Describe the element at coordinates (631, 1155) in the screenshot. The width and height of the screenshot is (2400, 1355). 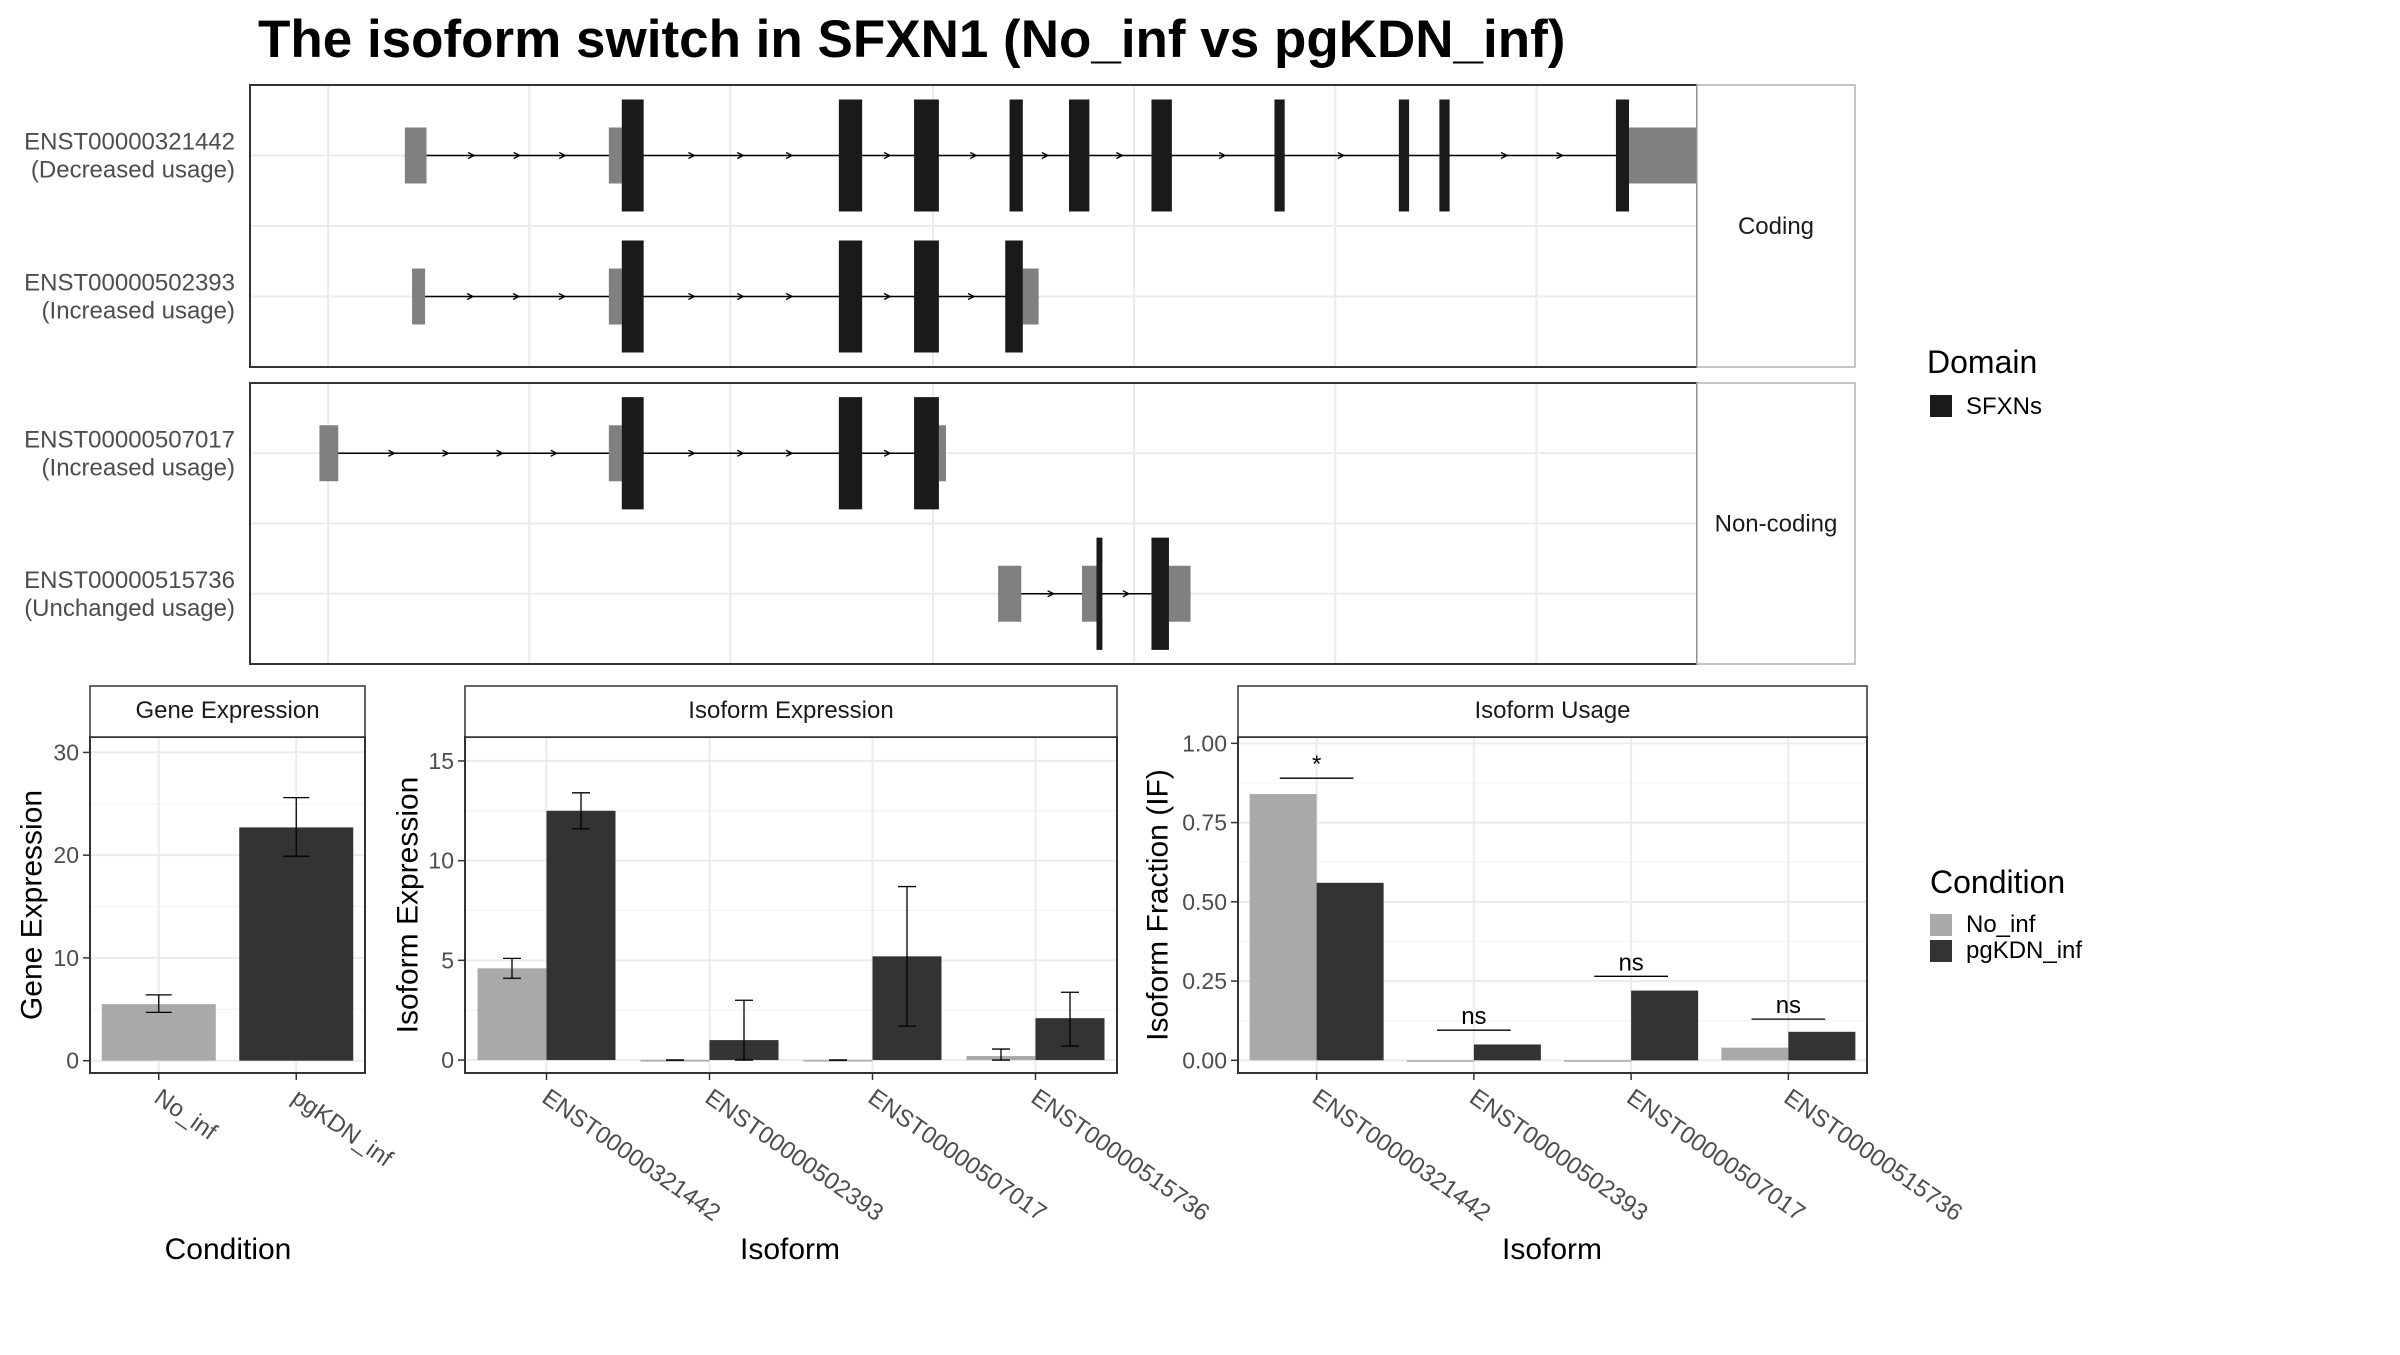
I see `x-tick-label: ENST00000321442` at that location.